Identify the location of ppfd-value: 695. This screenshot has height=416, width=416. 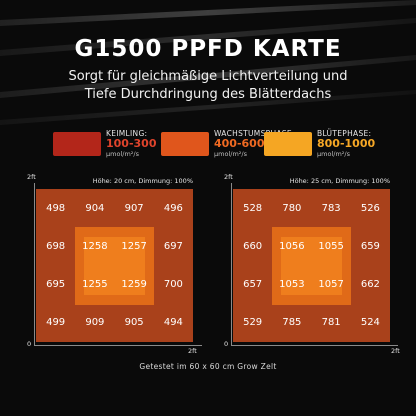
(56, 285).